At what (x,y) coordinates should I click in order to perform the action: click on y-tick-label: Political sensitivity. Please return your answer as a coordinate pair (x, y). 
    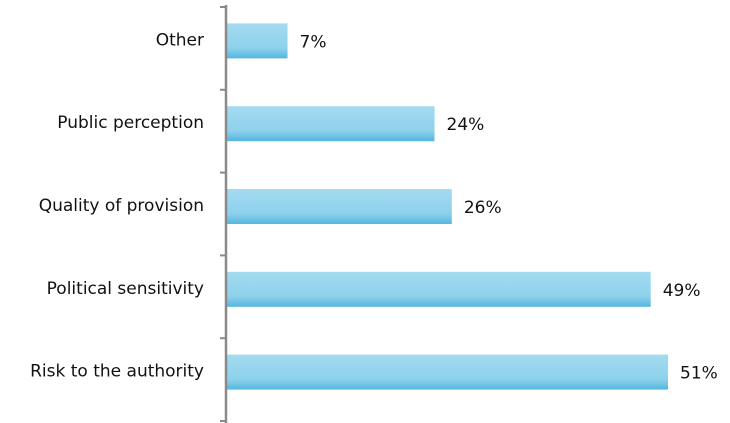
    Looking at the image, I should click on (125, 289).